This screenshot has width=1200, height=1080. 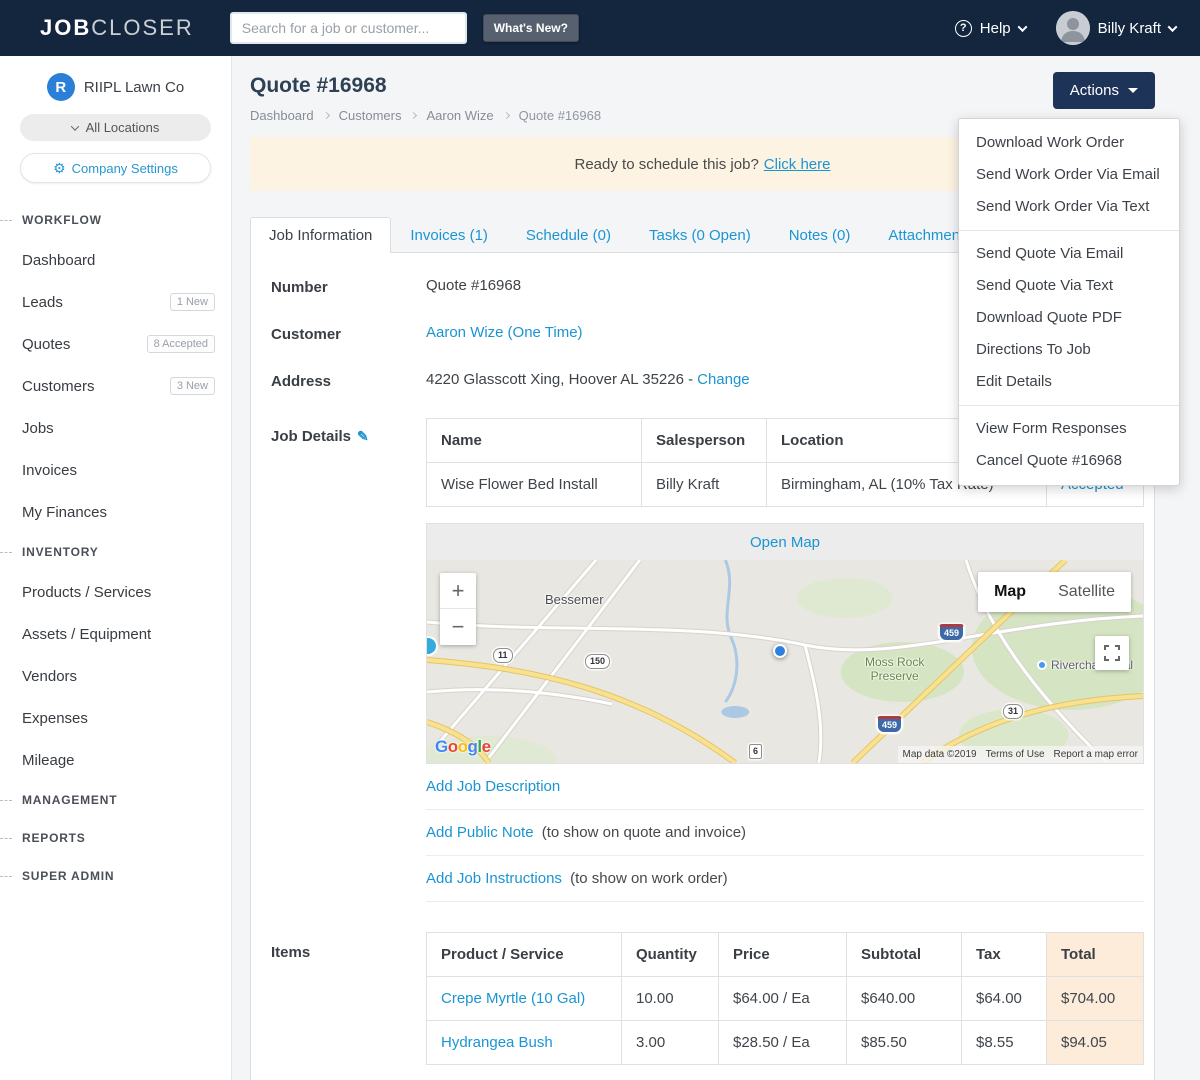 What do you see at coordinates (995, 28) in the screenshot?
I see `help-label: Help` at bounding box center [995, 28].